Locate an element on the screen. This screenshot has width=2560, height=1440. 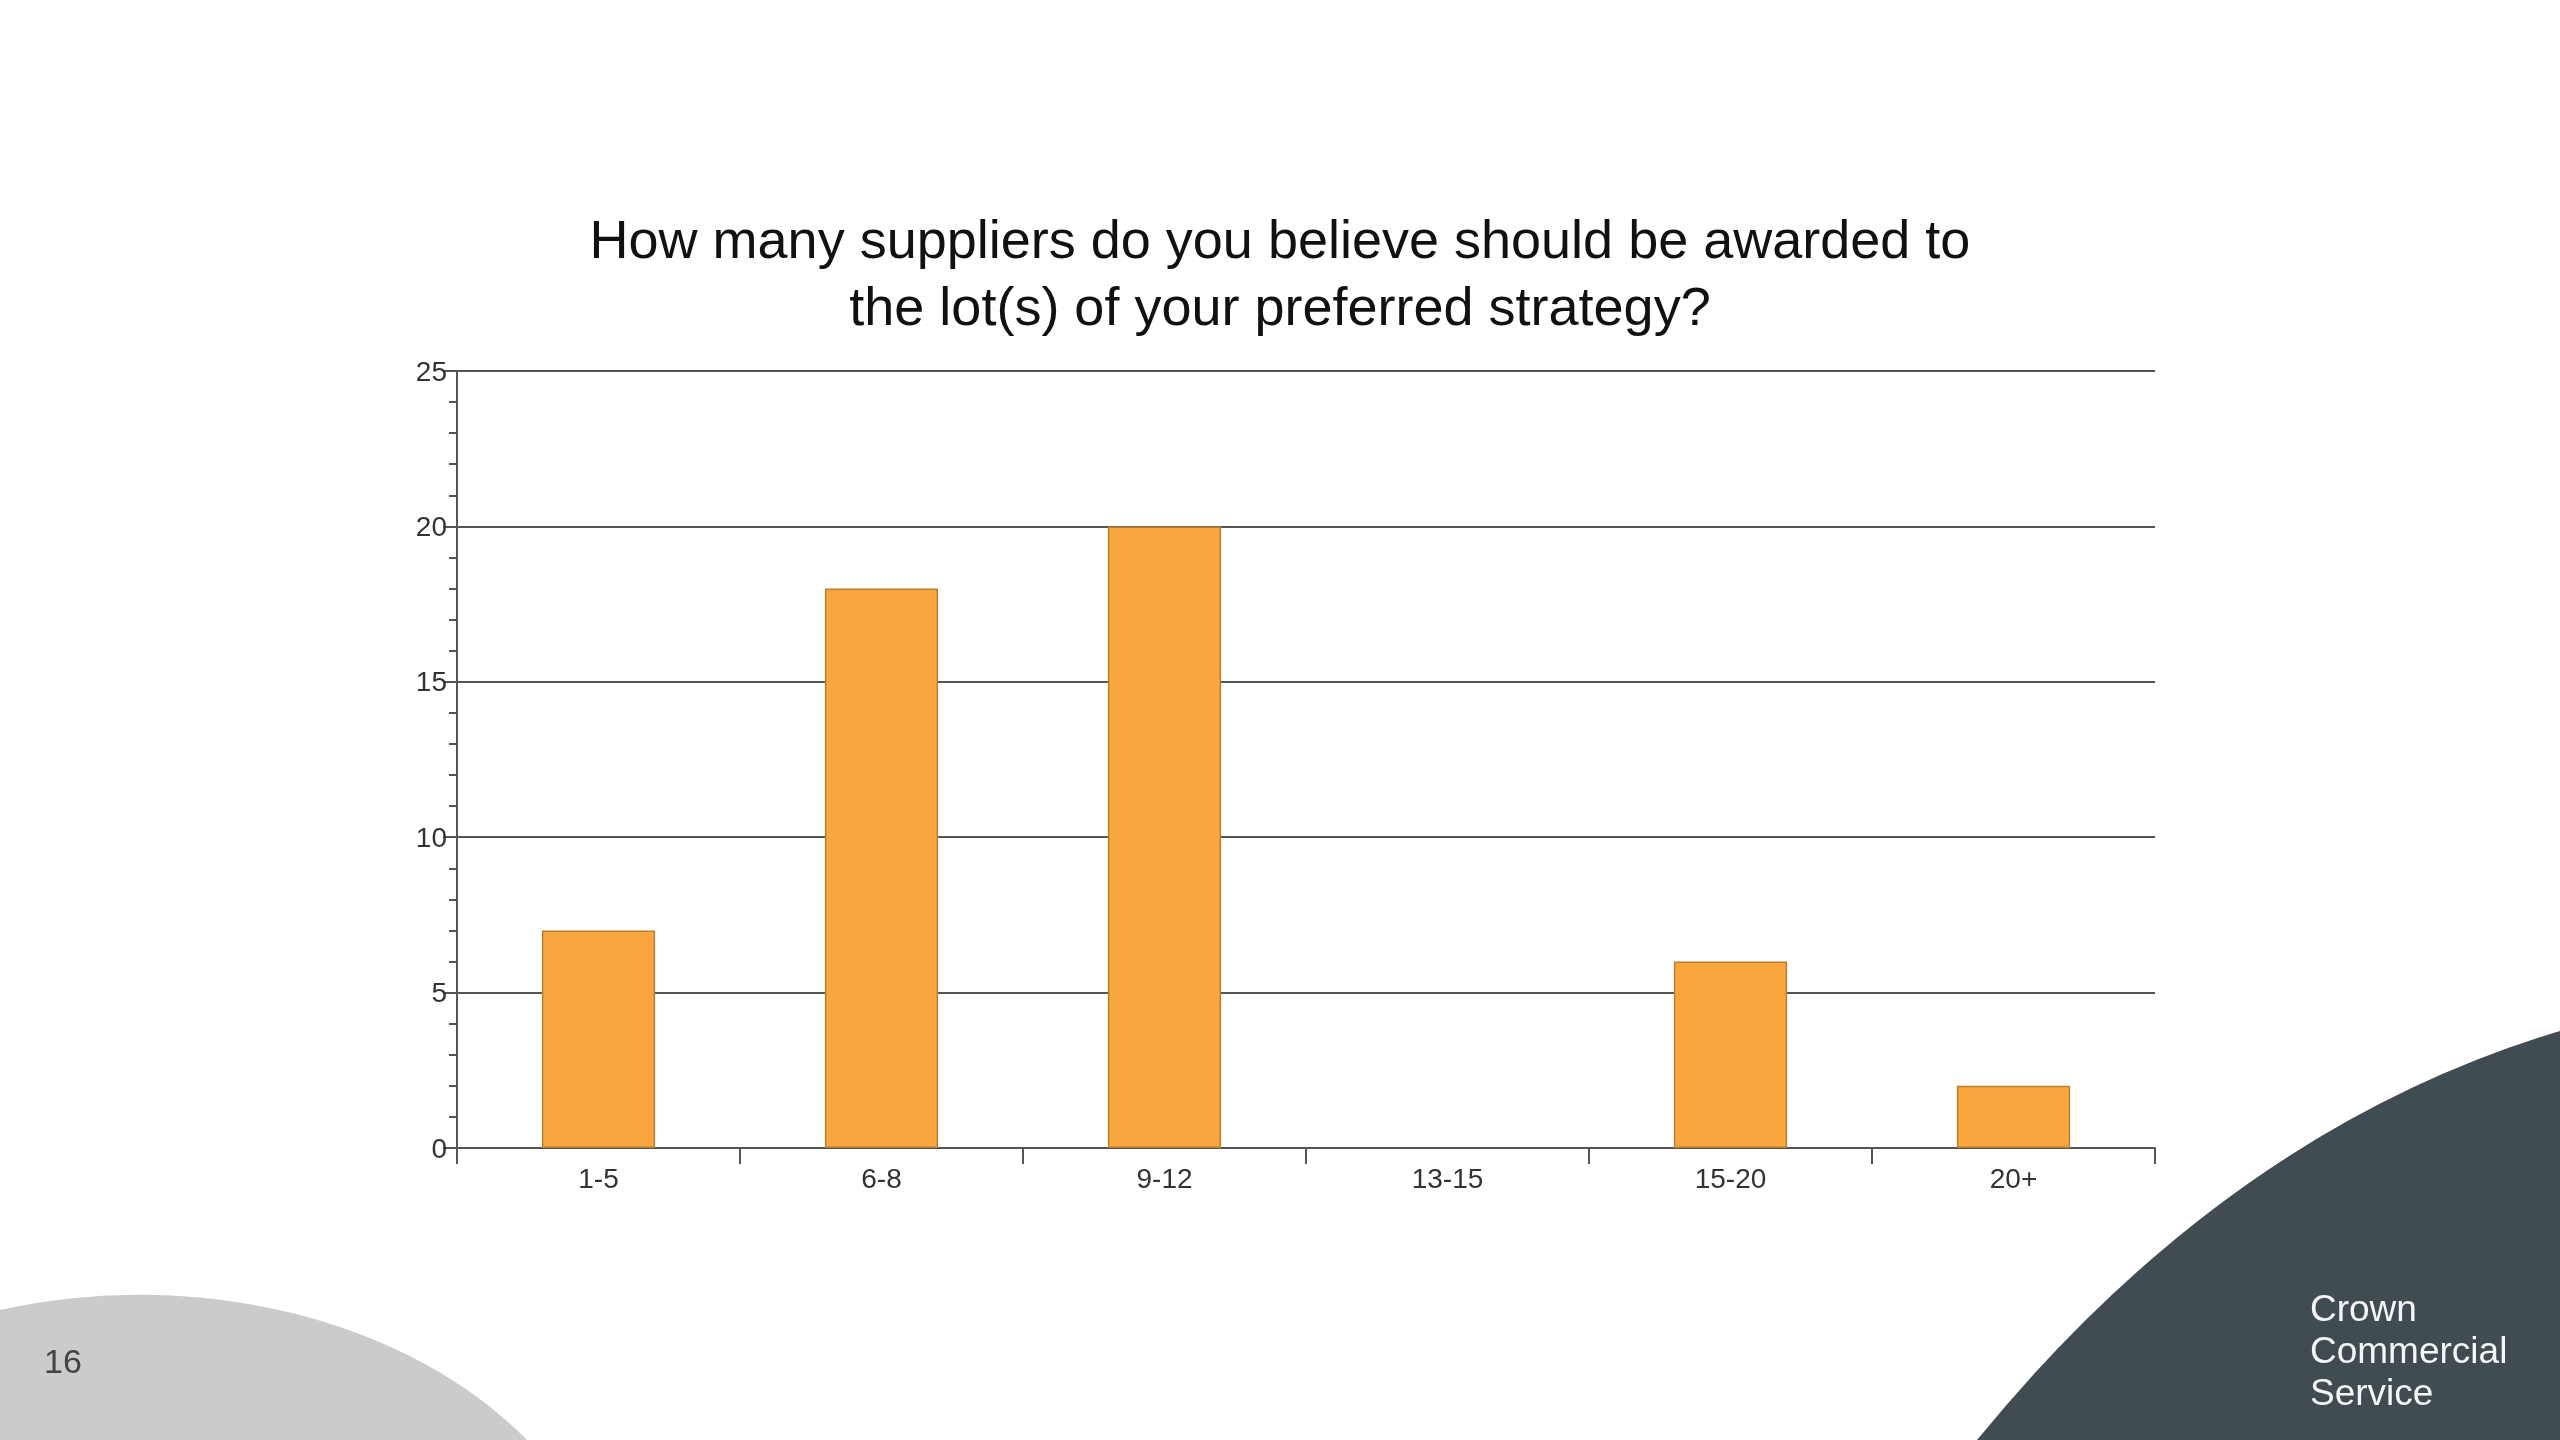
x-tick-label: 6-8 is located at coordinates (881, 1178).